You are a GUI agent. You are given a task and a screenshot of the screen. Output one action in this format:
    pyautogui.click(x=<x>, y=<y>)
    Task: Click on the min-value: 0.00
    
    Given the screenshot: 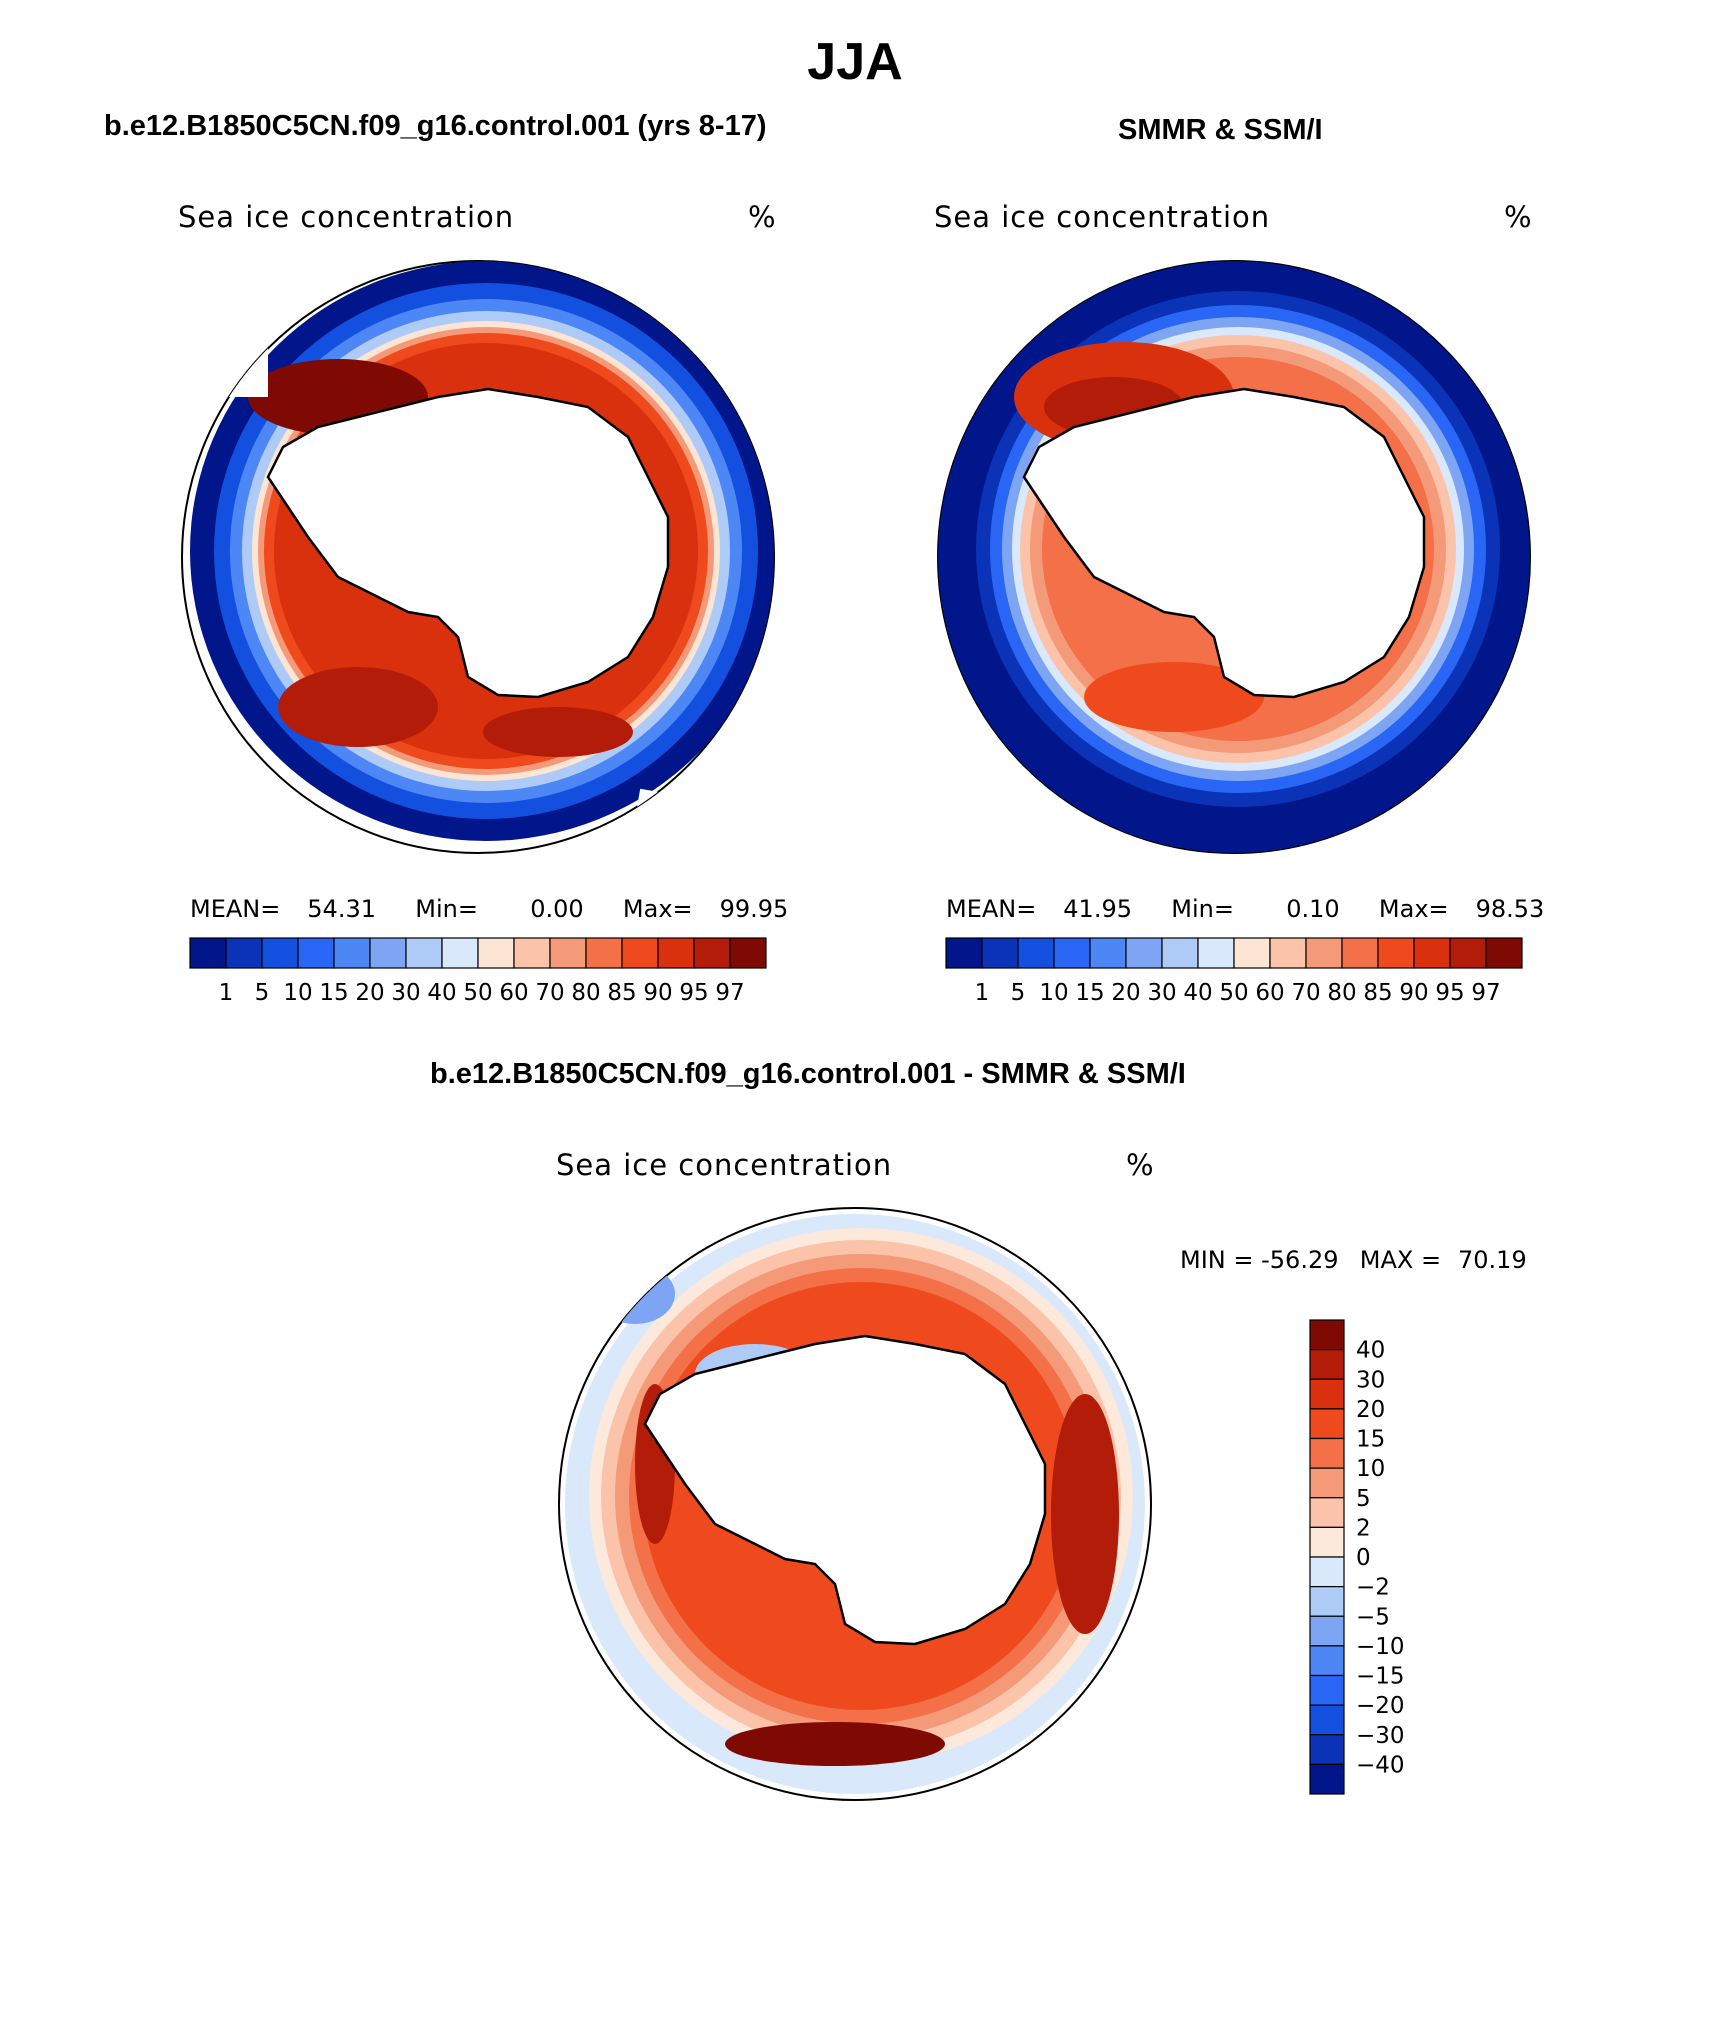 What is the action you would take?
    pyautogui.click(x=557, y=909)
    